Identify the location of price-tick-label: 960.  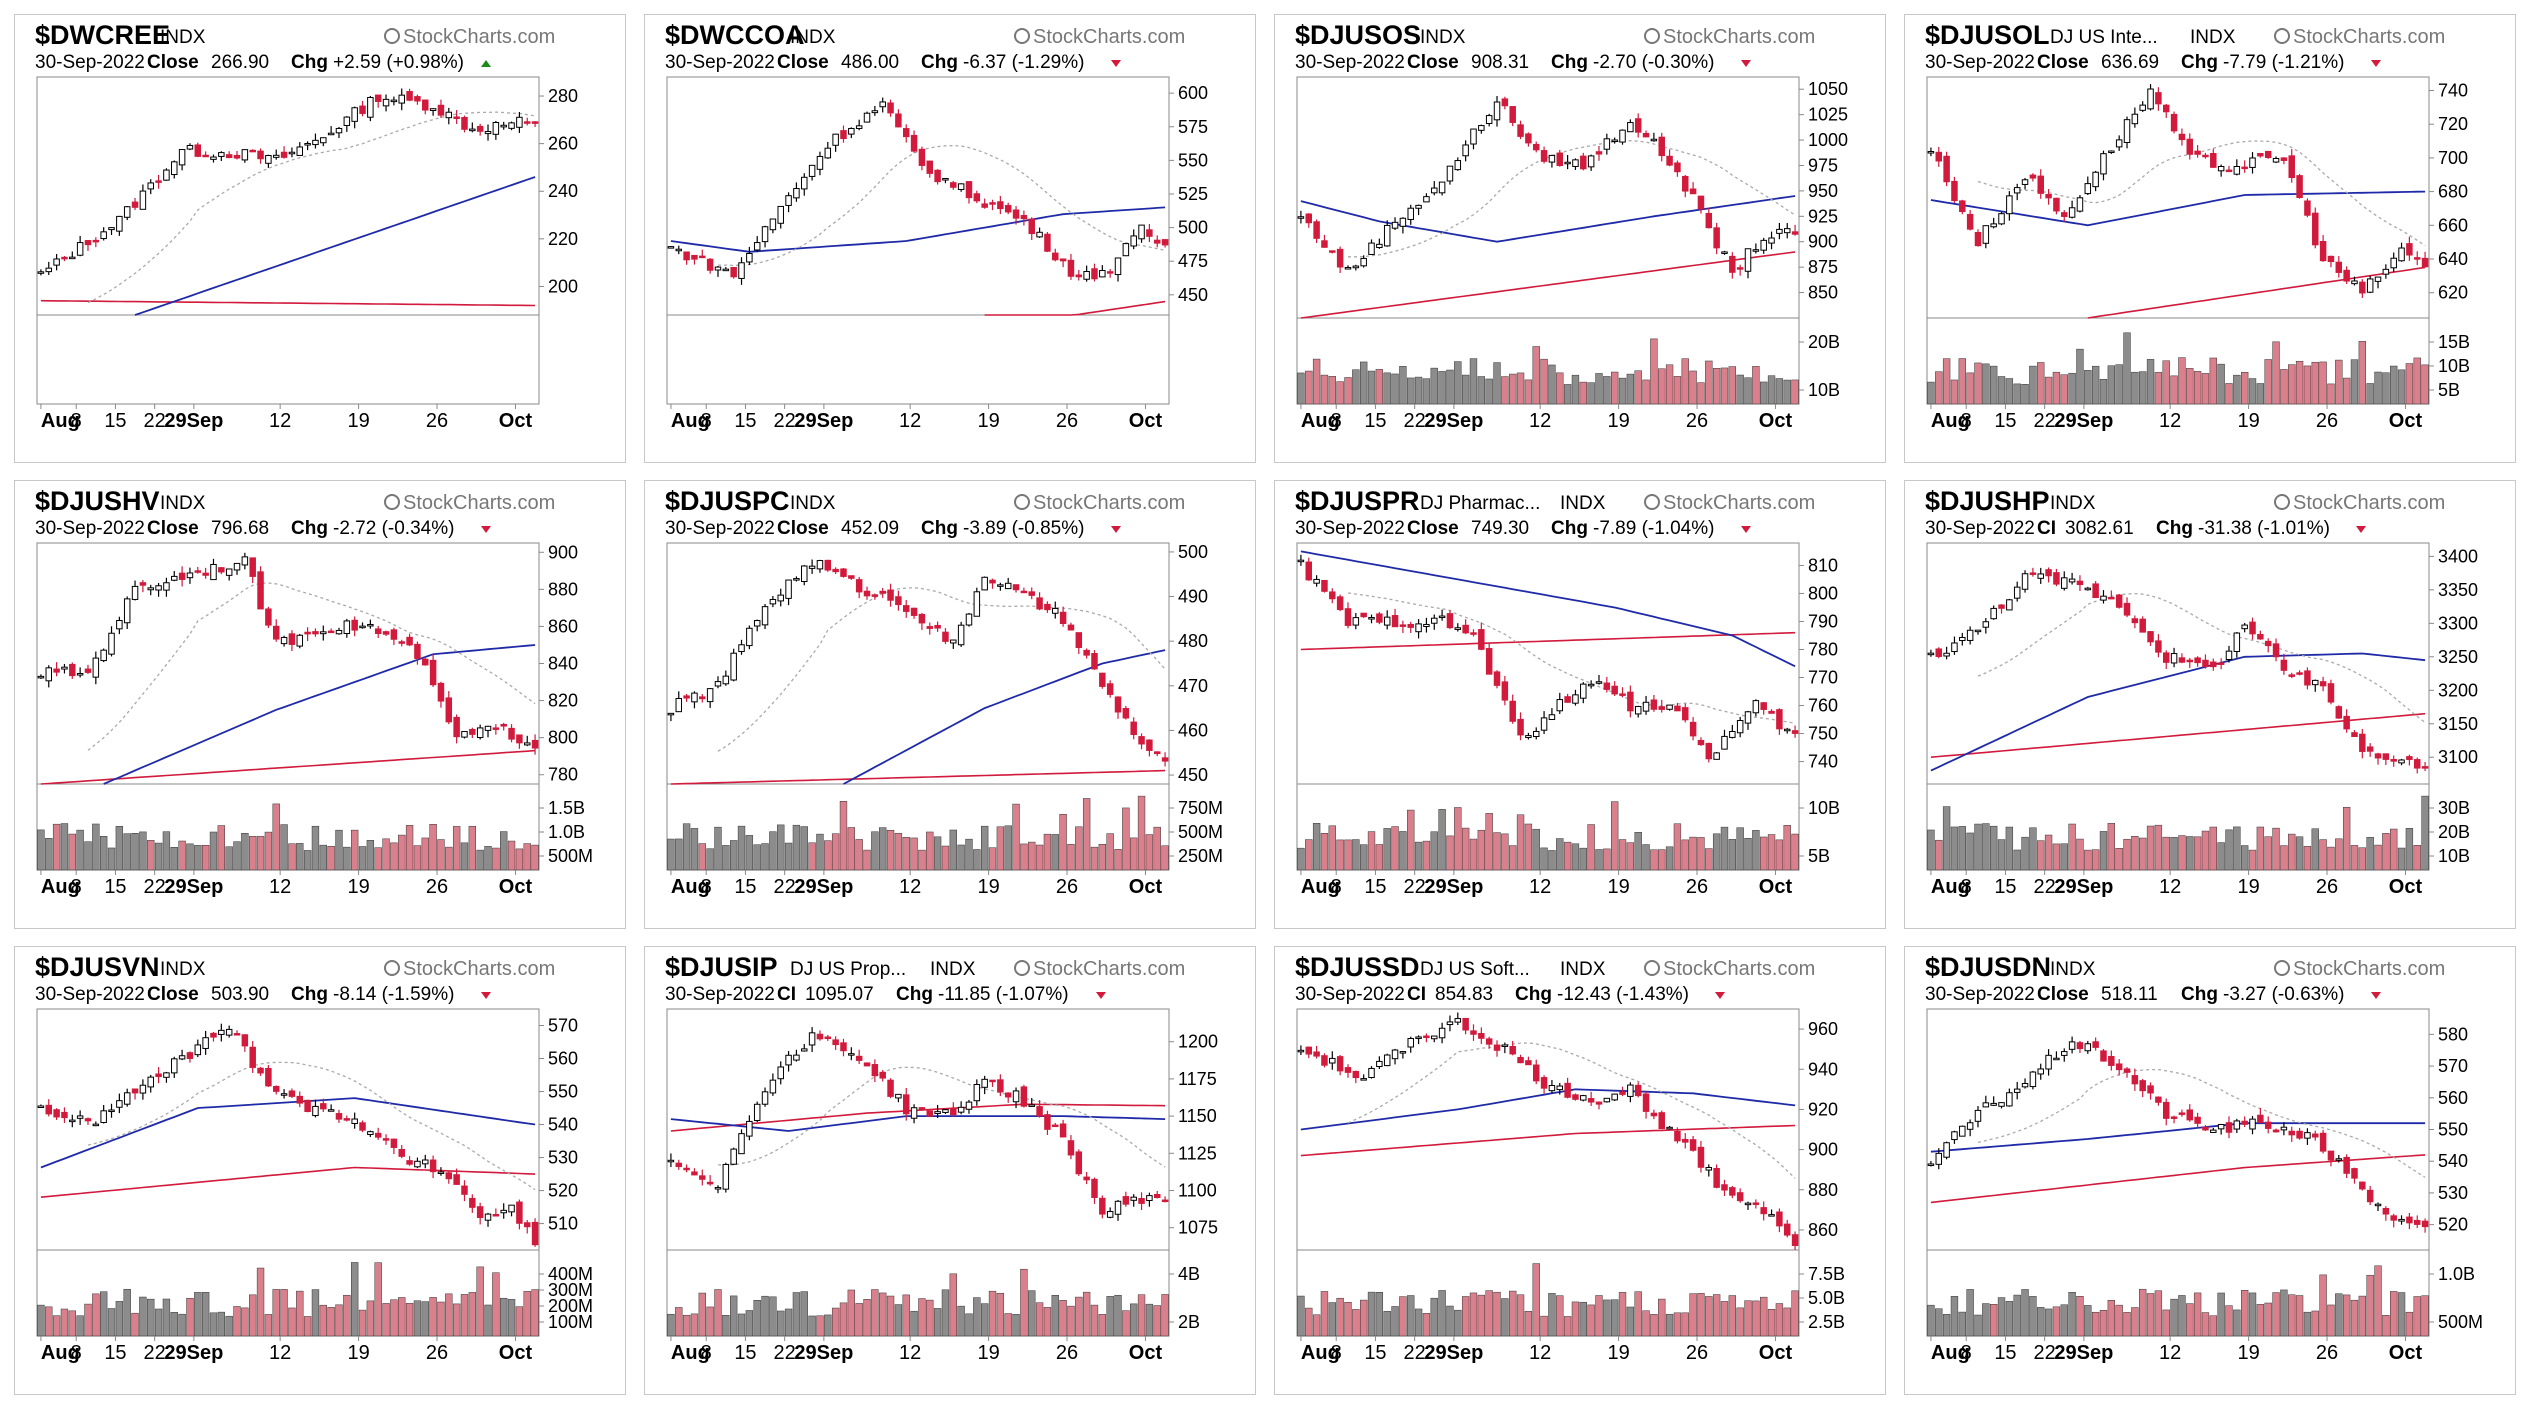
(1823, 1029).